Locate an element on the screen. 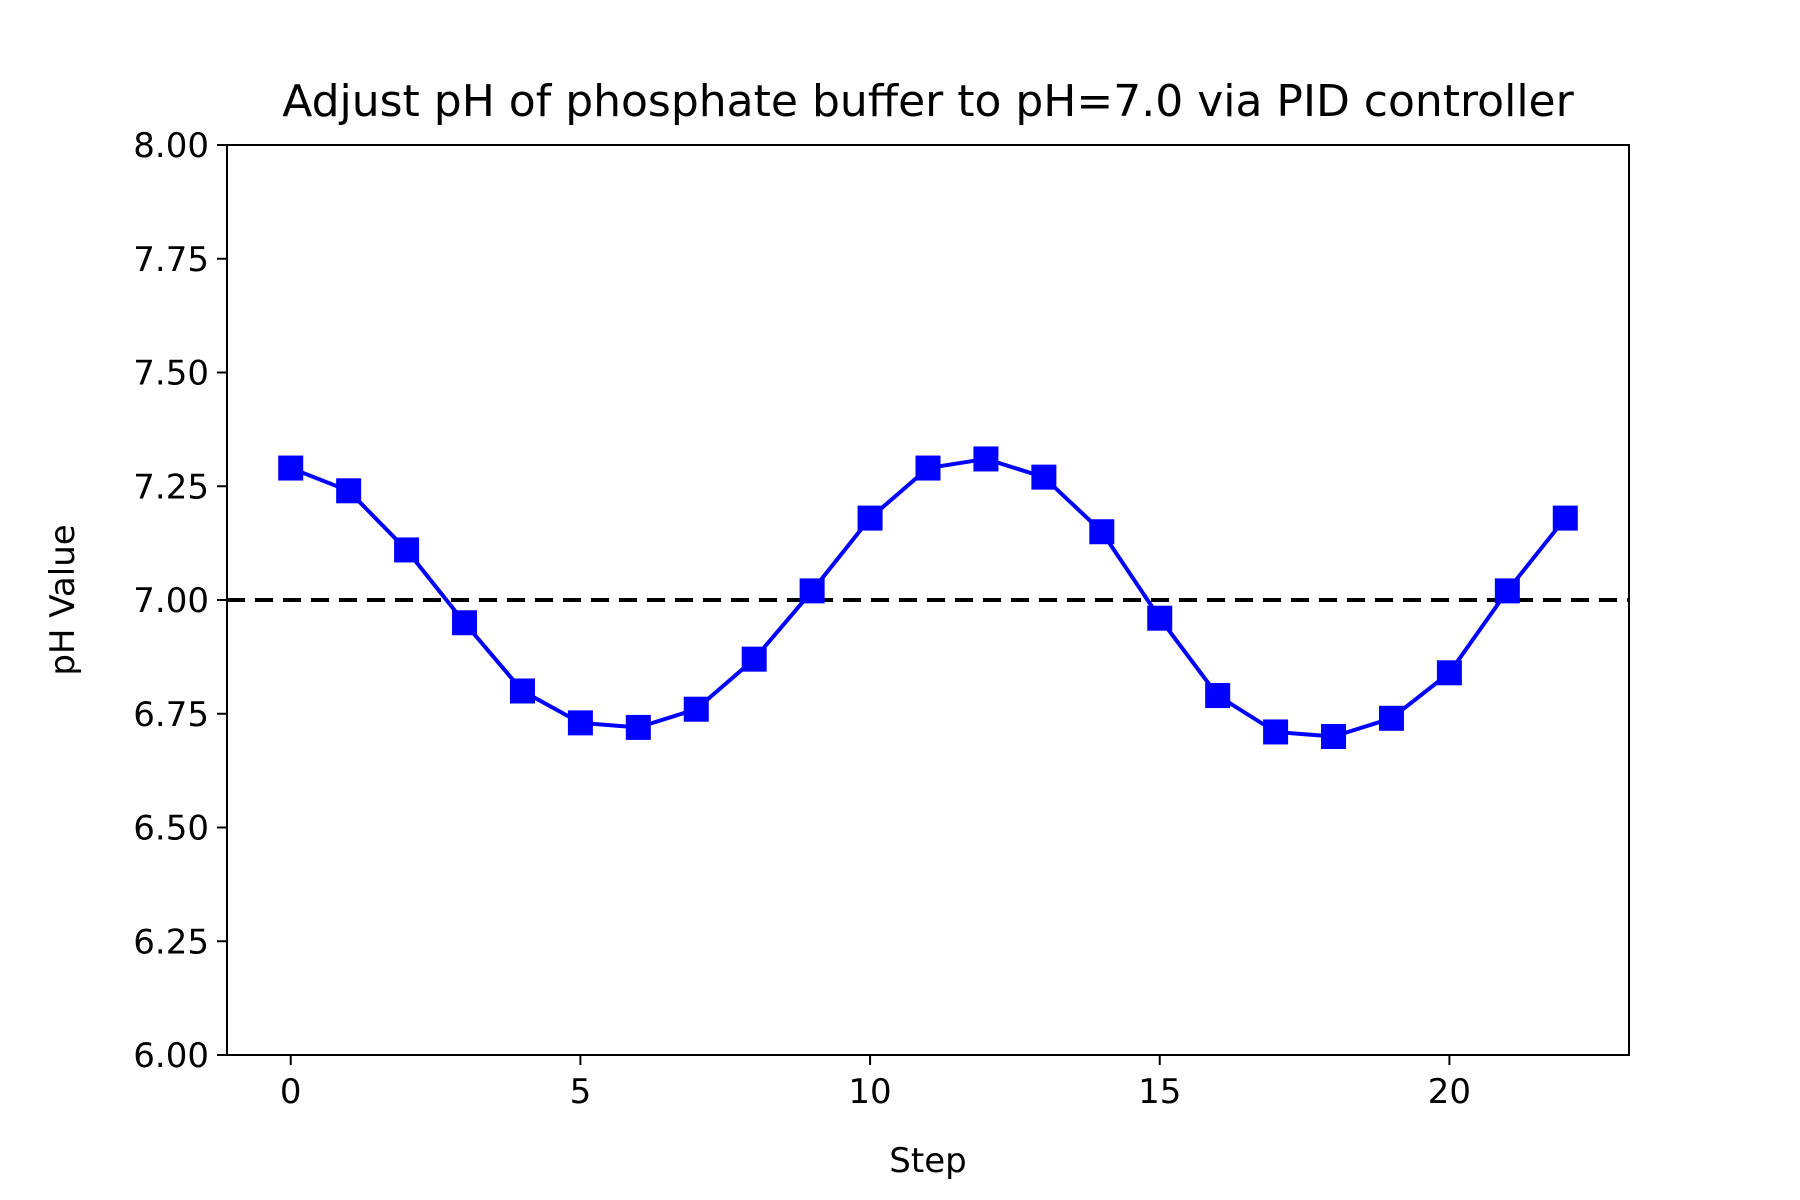  x-tick-label-0: 0 is located at coordinates (291, 1092).